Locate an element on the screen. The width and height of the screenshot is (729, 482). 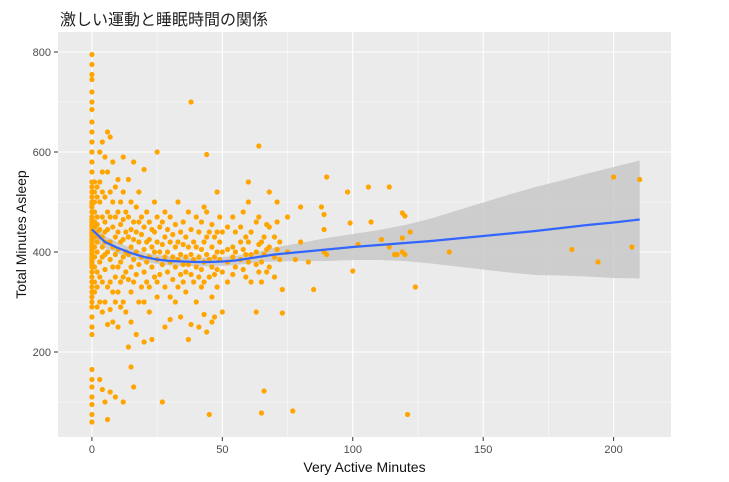
x-axis-label: Very Active Minutes is located at coordinates (364, 467).